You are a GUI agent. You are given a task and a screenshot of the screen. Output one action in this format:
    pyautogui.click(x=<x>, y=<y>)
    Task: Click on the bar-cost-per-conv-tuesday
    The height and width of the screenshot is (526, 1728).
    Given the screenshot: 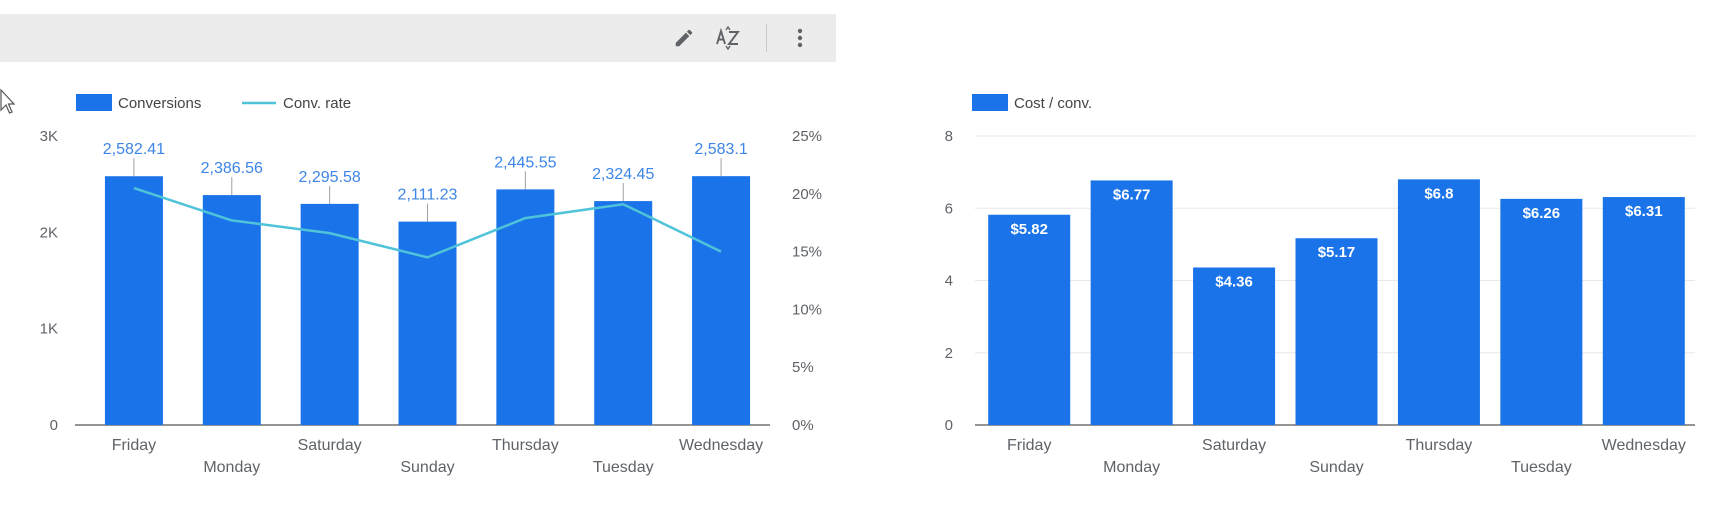 What is the action you would take?
    pyautogui.click(x=1541, y=311)
    